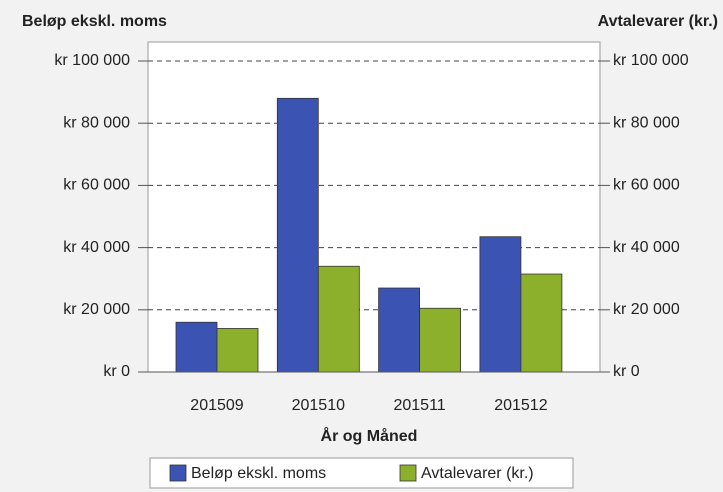 This screenshot has width=723, height=492. Describe the element at coordinates (651, 60) in the screenshot. I see `y2-tick-label: kr 100 000` at that location.